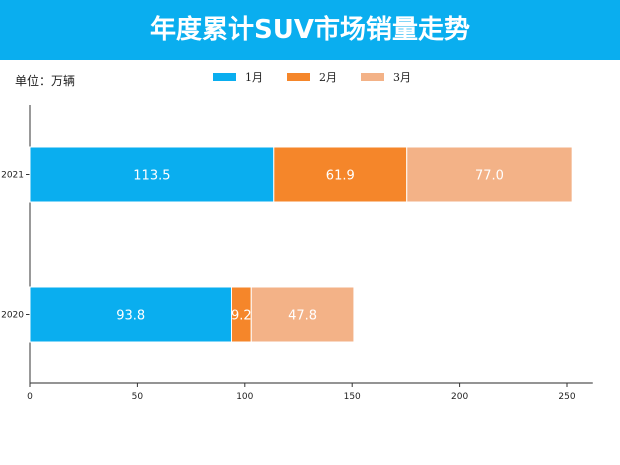 Image resolution: width=620 pixels, height=465 pixels. I want to click on legend-label: 2月, so click(328, 77).